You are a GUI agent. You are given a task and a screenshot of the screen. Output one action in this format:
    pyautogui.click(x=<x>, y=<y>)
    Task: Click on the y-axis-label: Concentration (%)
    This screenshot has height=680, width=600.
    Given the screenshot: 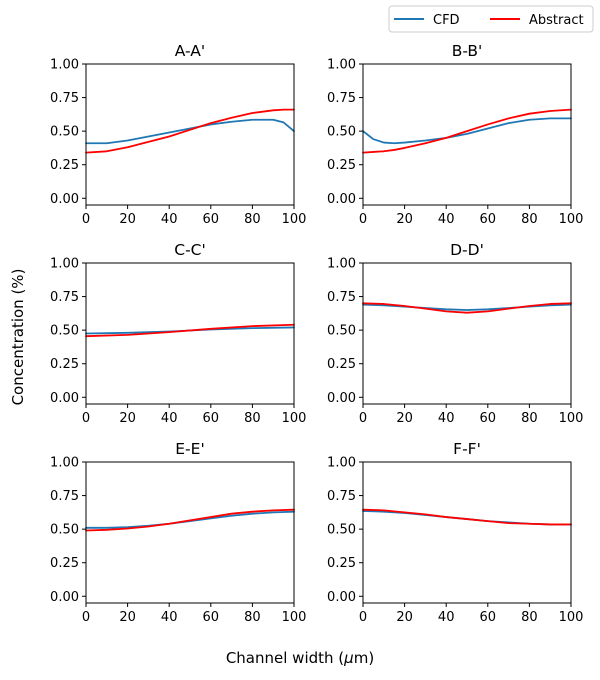 What is the action you would take?
    pyautogui.click(x=18, y=337)
    